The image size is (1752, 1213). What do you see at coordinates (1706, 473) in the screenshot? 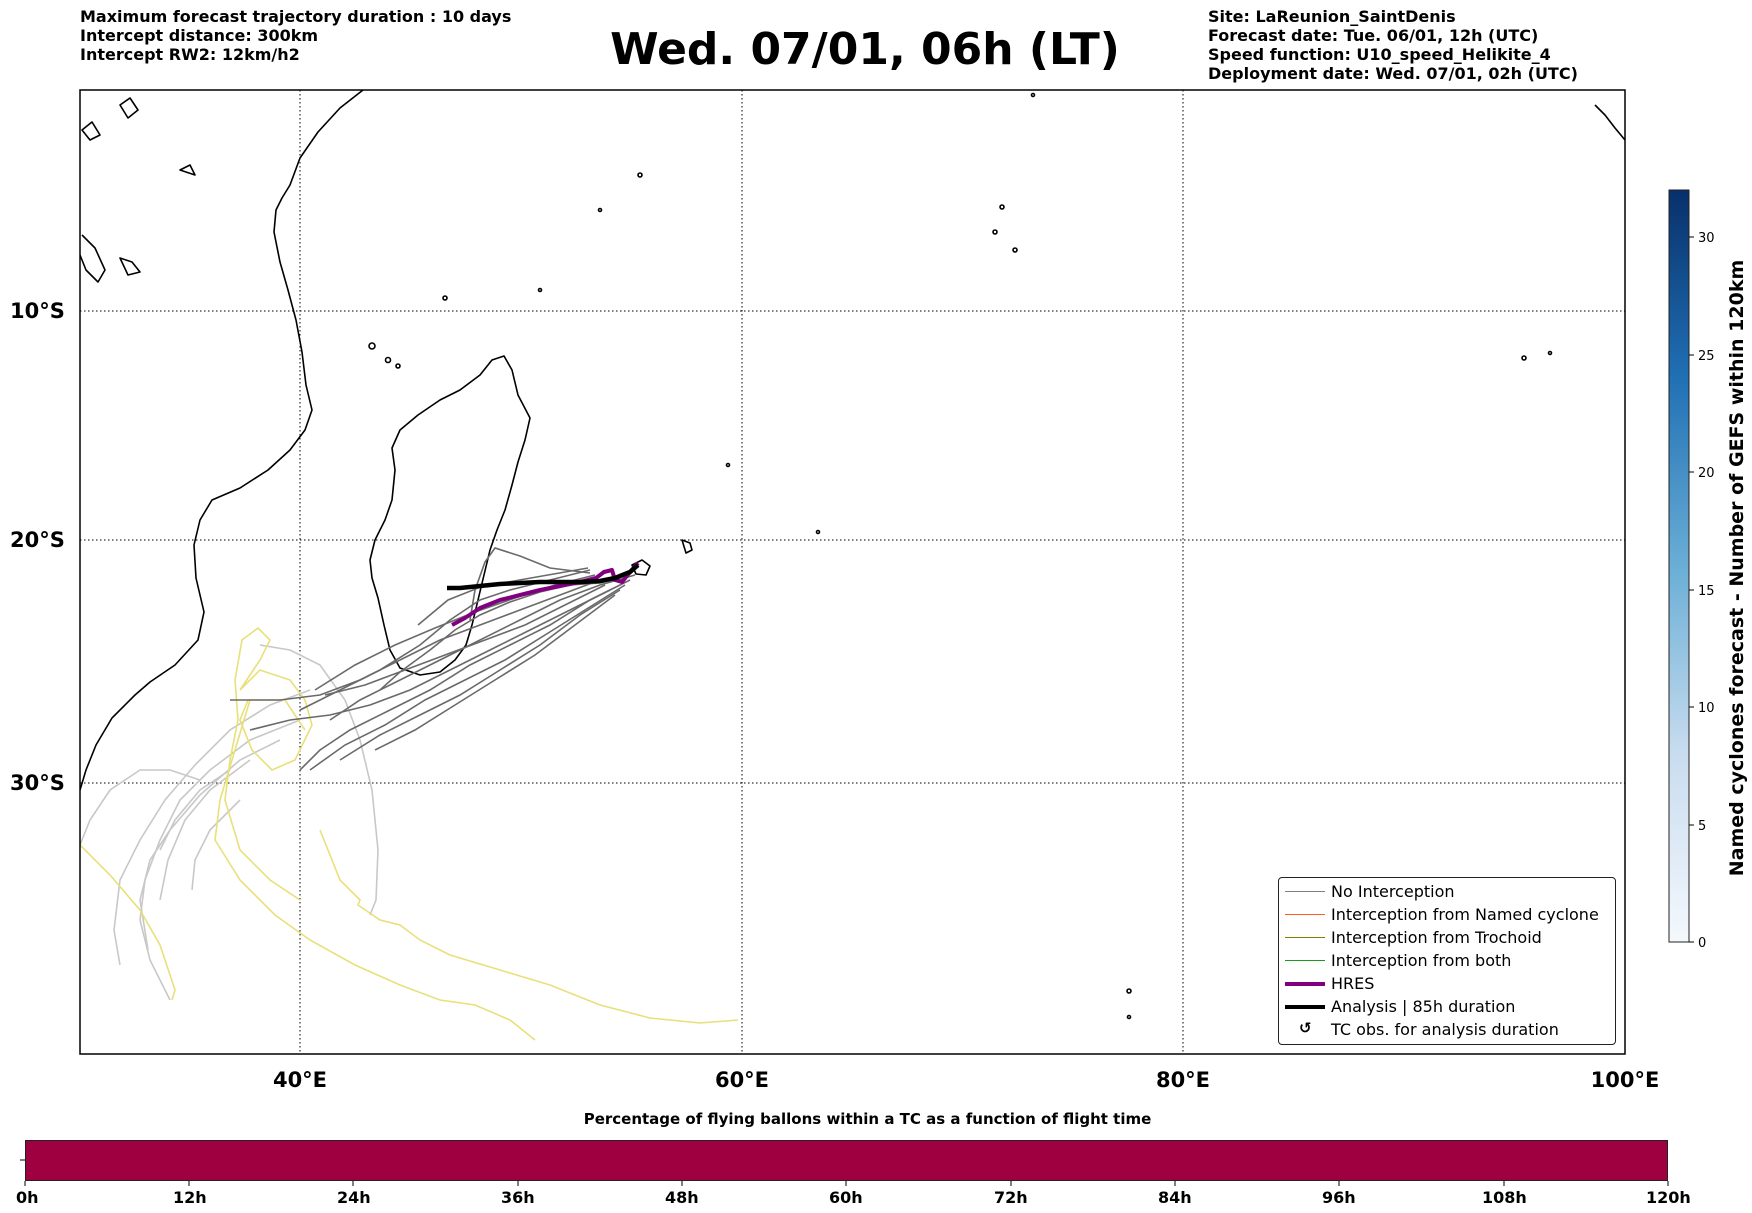
I see `cb-tick-20: 20` at bounding box center [1706, 473].